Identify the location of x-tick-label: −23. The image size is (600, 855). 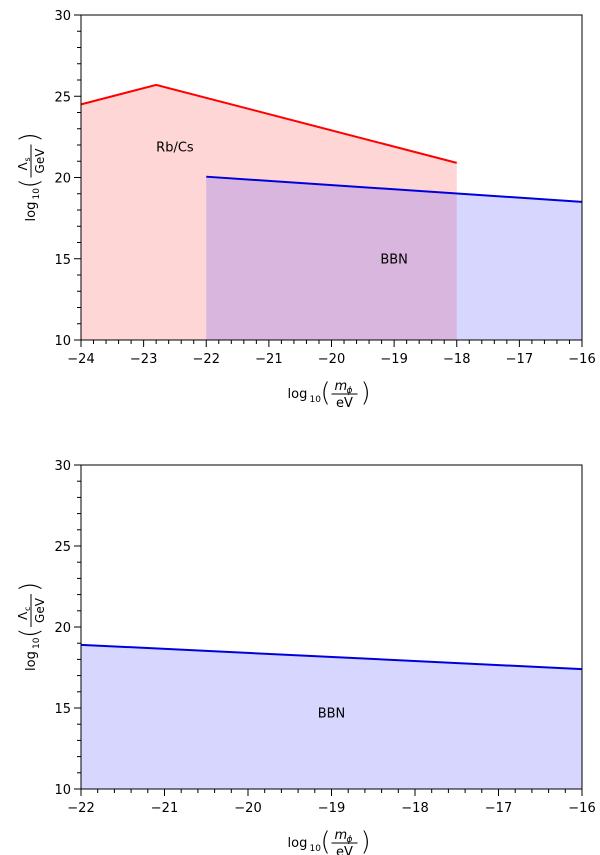
(143, 359).